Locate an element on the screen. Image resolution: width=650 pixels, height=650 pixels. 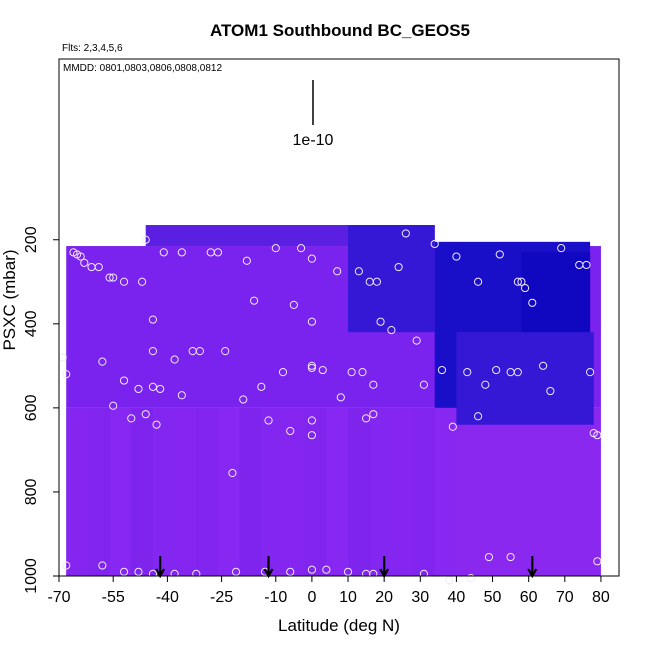
x-axis-title: Latitude (deg N) is located at coordinates (339, 625).